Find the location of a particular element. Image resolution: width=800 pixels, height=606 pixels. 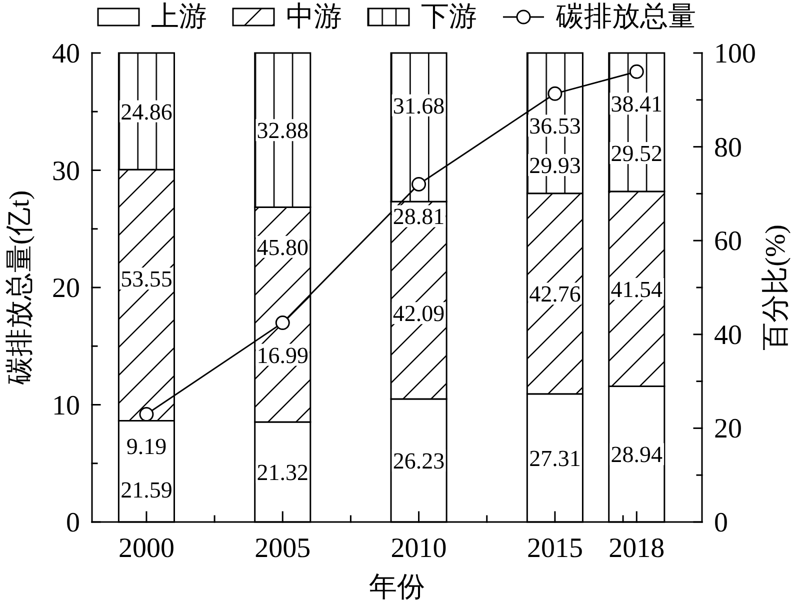

y-tick-label: 0 is located at coordinates (73, 523).